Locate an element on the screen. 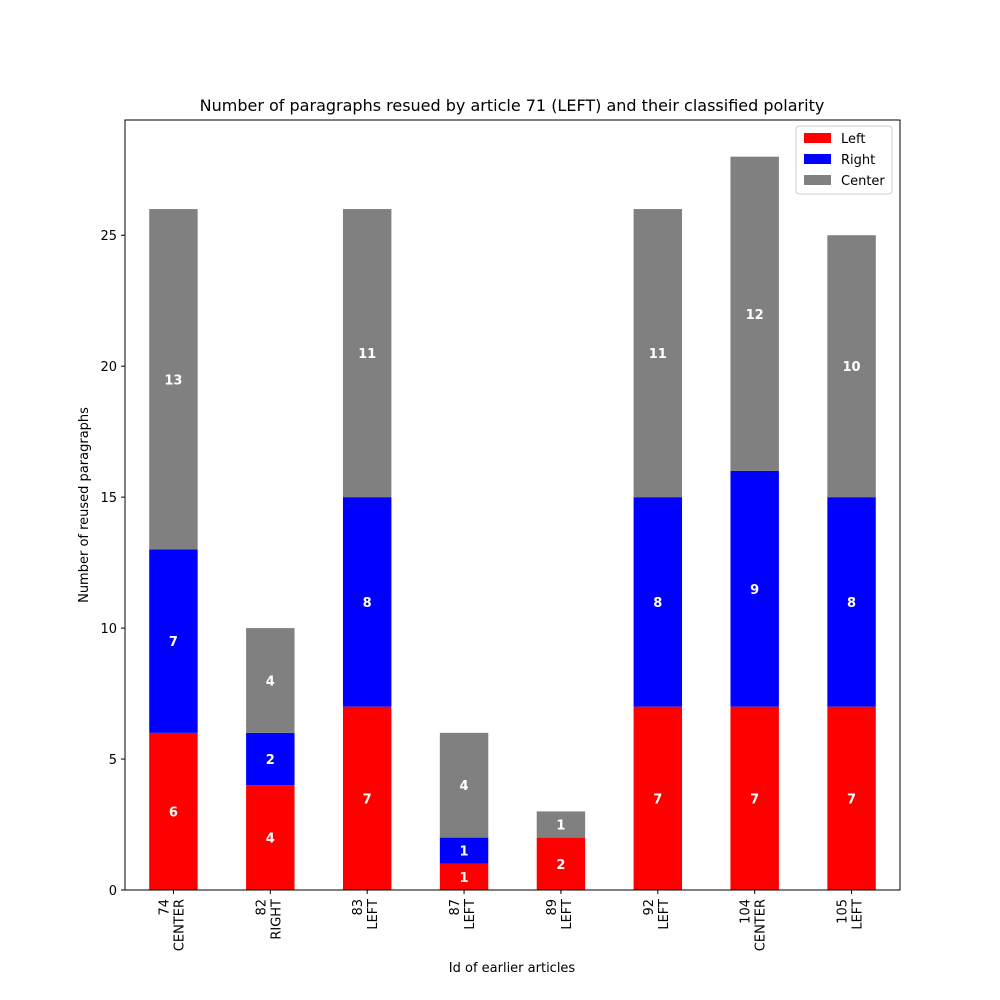  y-tick-label: 10 is located at coordinates (108, 629).